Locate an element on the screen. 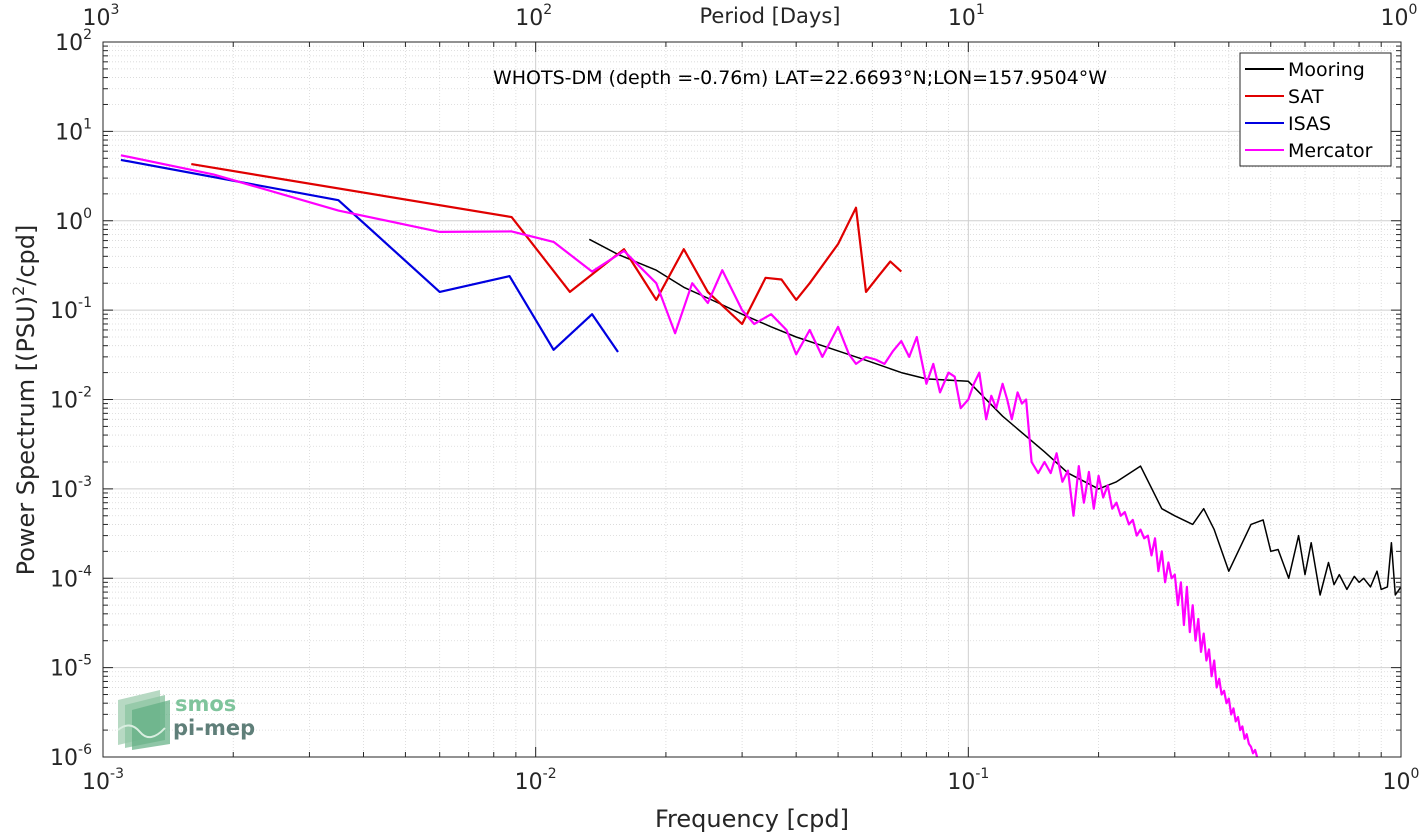  y-axis-label-sup: 2 is located at coordinates (18, 291).